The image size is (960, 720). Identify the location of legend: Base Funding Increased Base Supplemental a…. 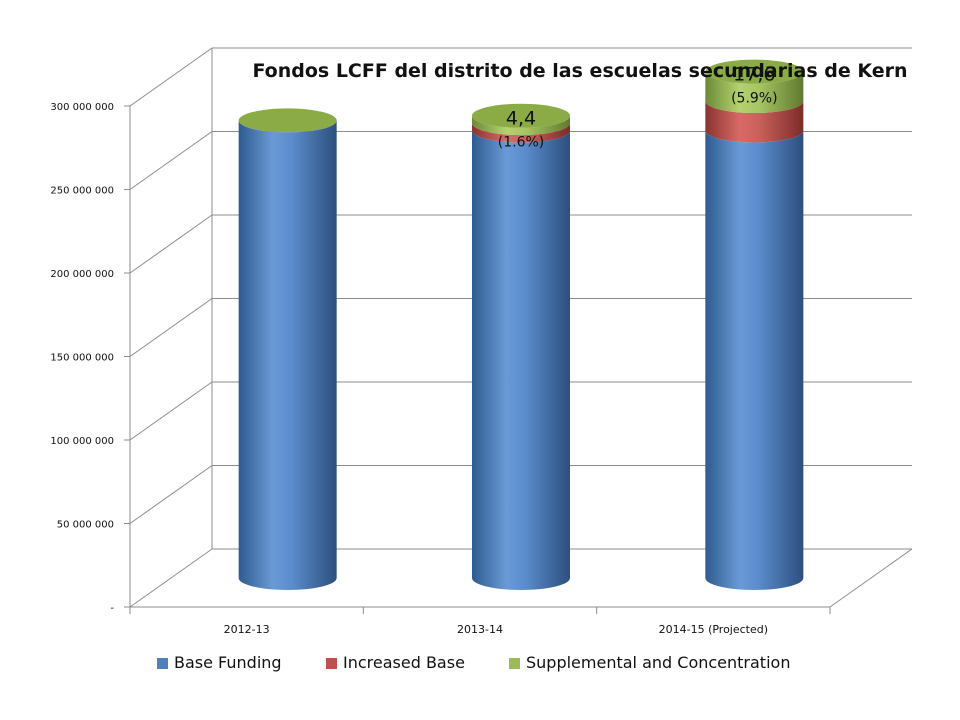
(473, 662).